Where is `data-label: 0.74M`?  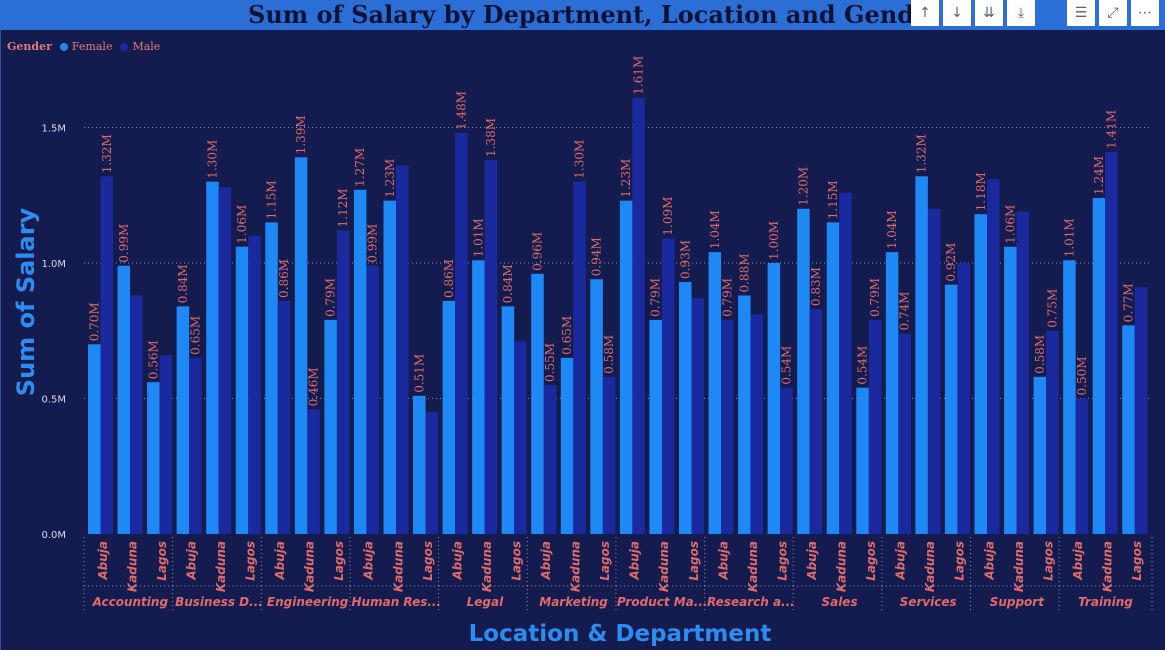 data-label: 0.74M is located at coordinates (905, 310).